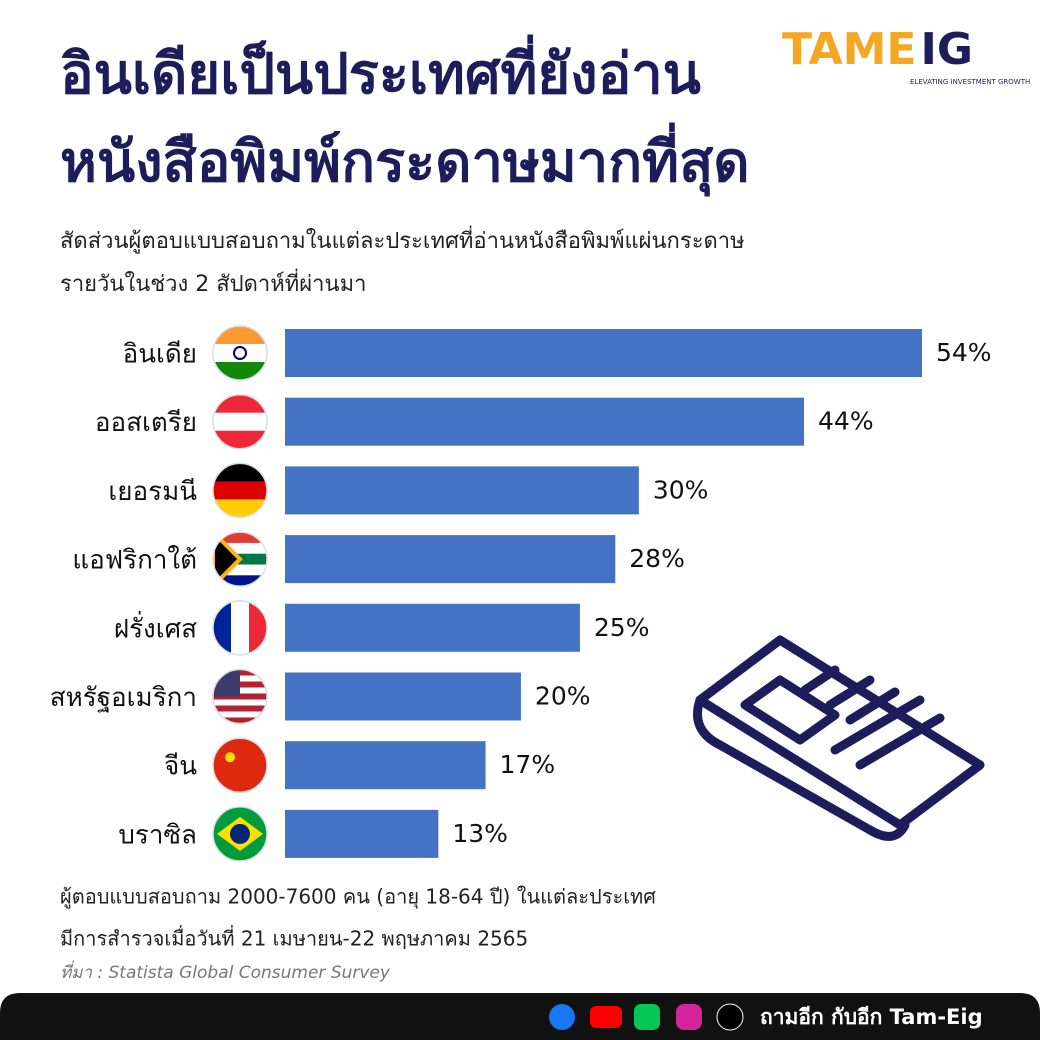  I want to click on flag-field, so click(240, 765).